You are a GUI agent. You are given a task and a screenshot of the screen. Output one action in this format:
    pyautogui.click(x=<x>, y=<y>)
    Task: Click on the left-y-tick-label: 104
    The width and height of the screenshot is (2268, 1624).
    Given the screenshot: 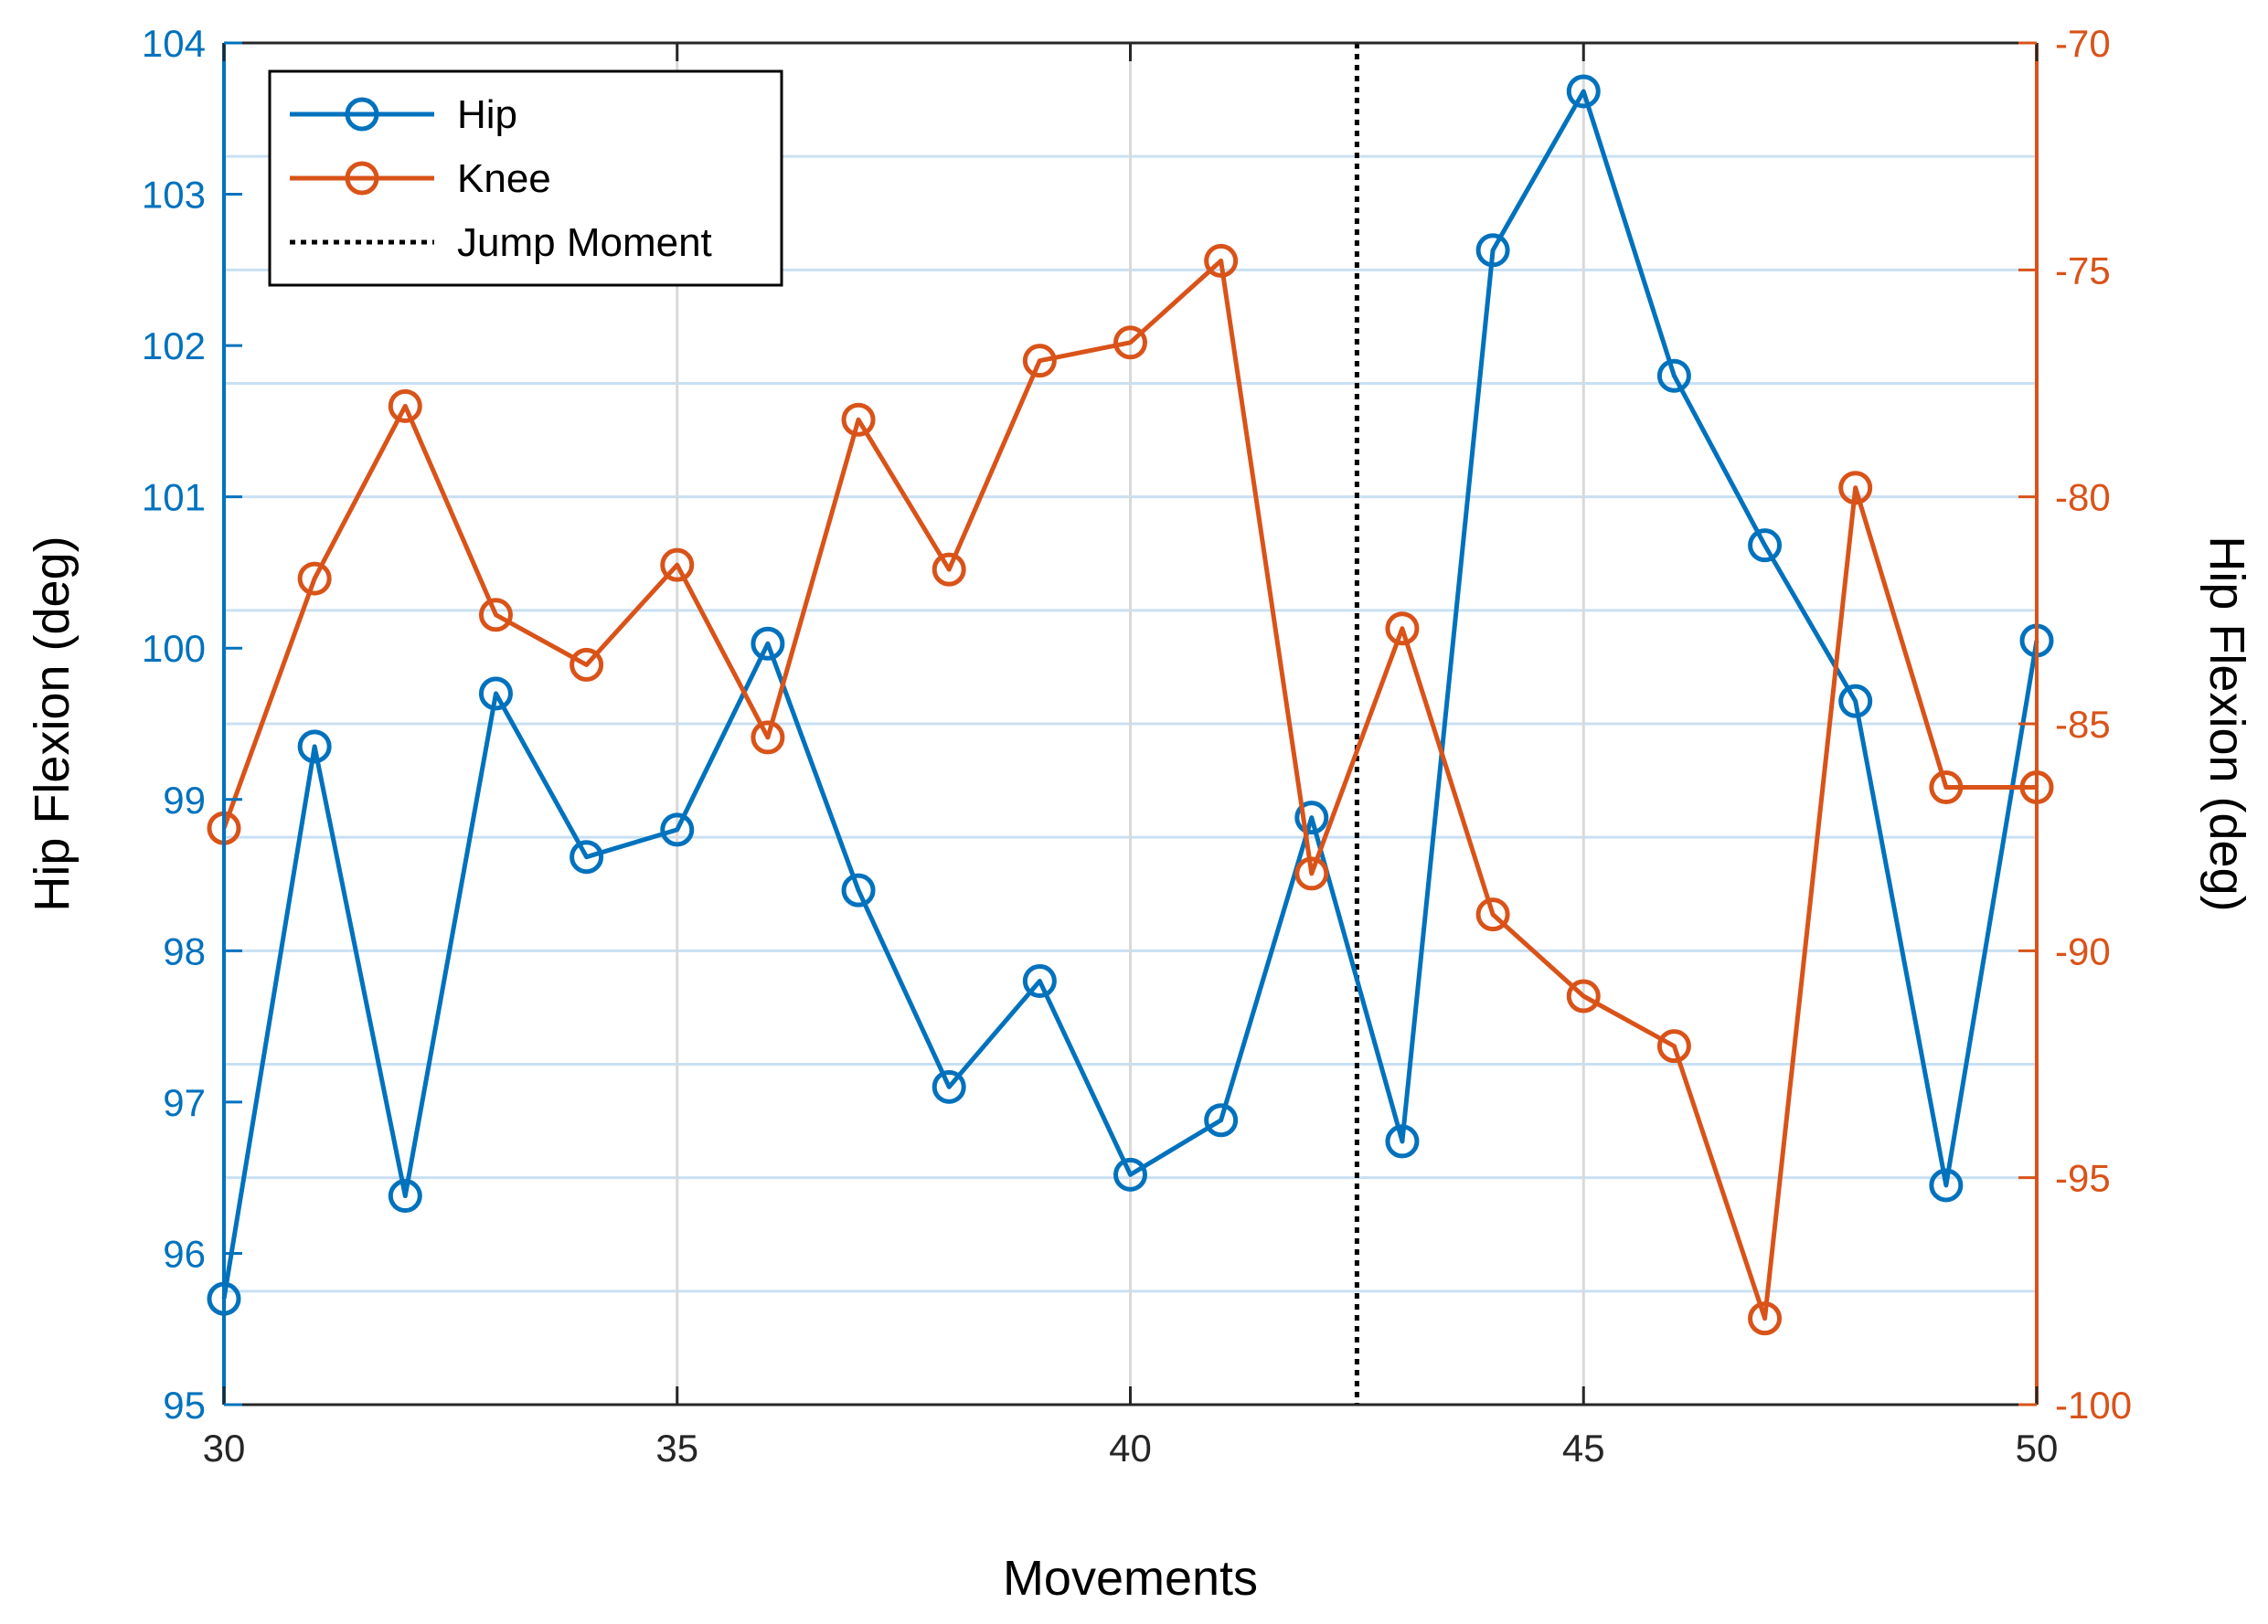 What is the action you would take?
    pyautogui.click(x=174, y=43)
    